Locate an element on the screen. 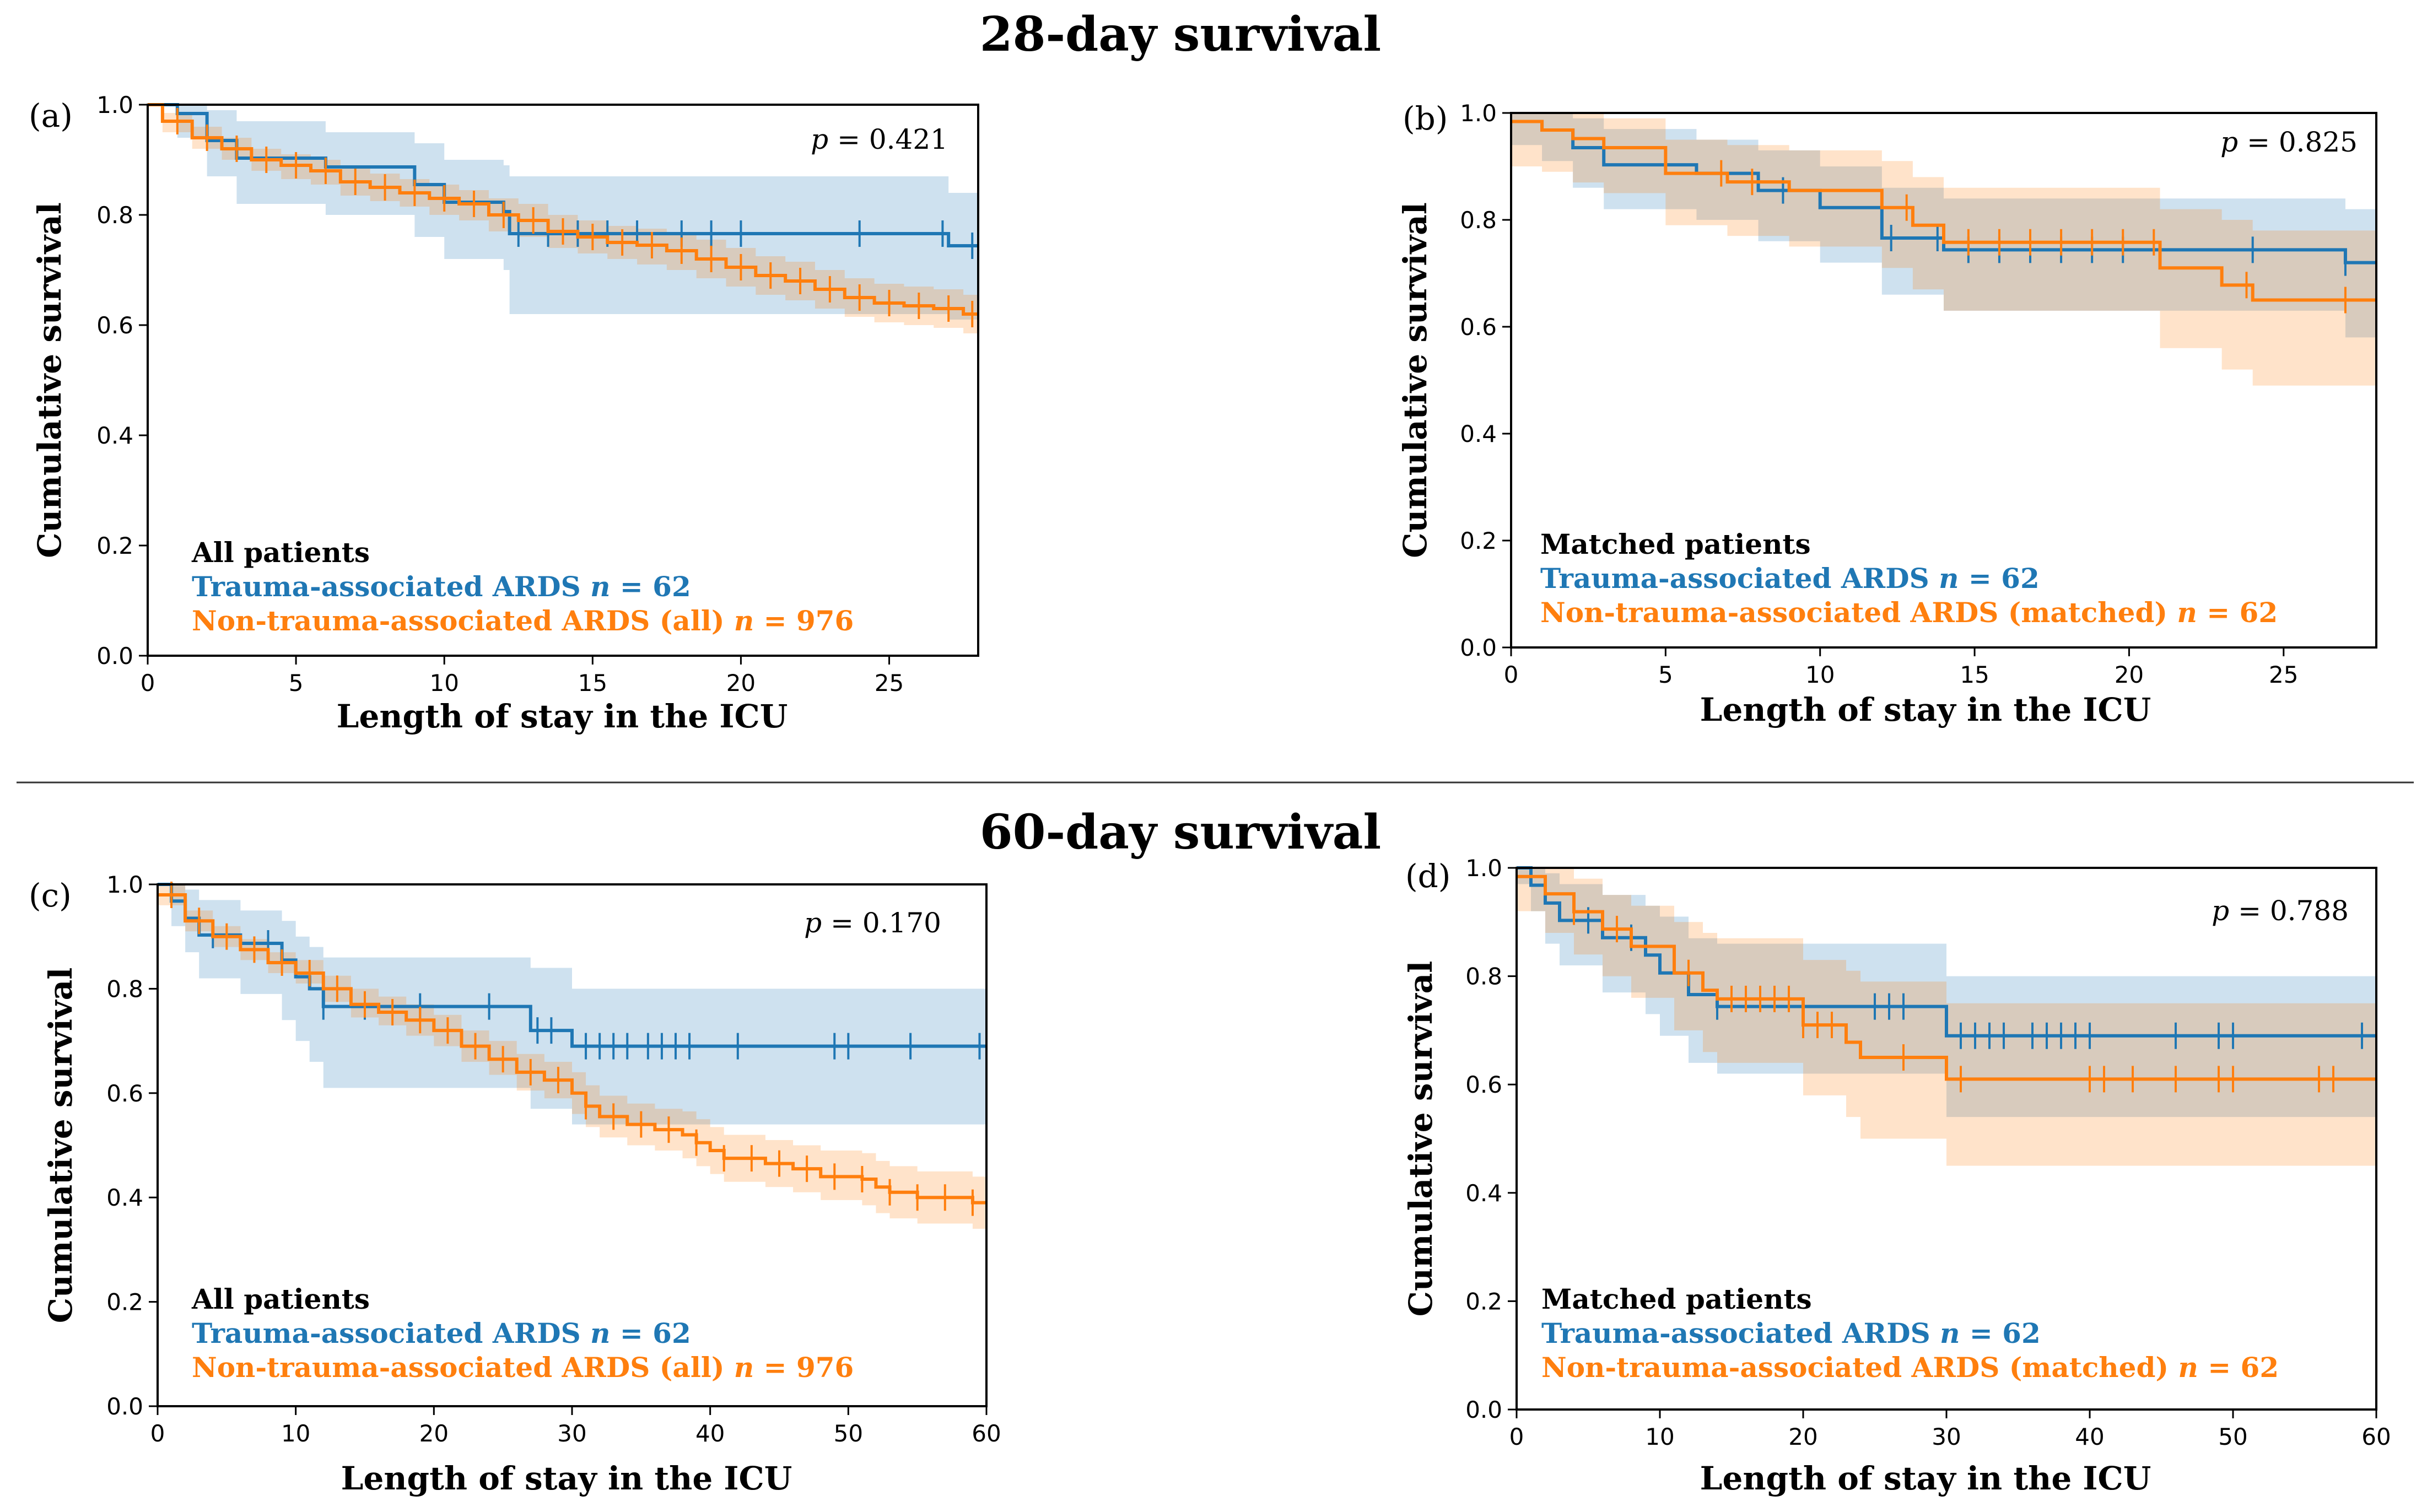 This screenshot has height=1512, width=2427. p-value: p = 0.421 is located at coordinates (879, 139).